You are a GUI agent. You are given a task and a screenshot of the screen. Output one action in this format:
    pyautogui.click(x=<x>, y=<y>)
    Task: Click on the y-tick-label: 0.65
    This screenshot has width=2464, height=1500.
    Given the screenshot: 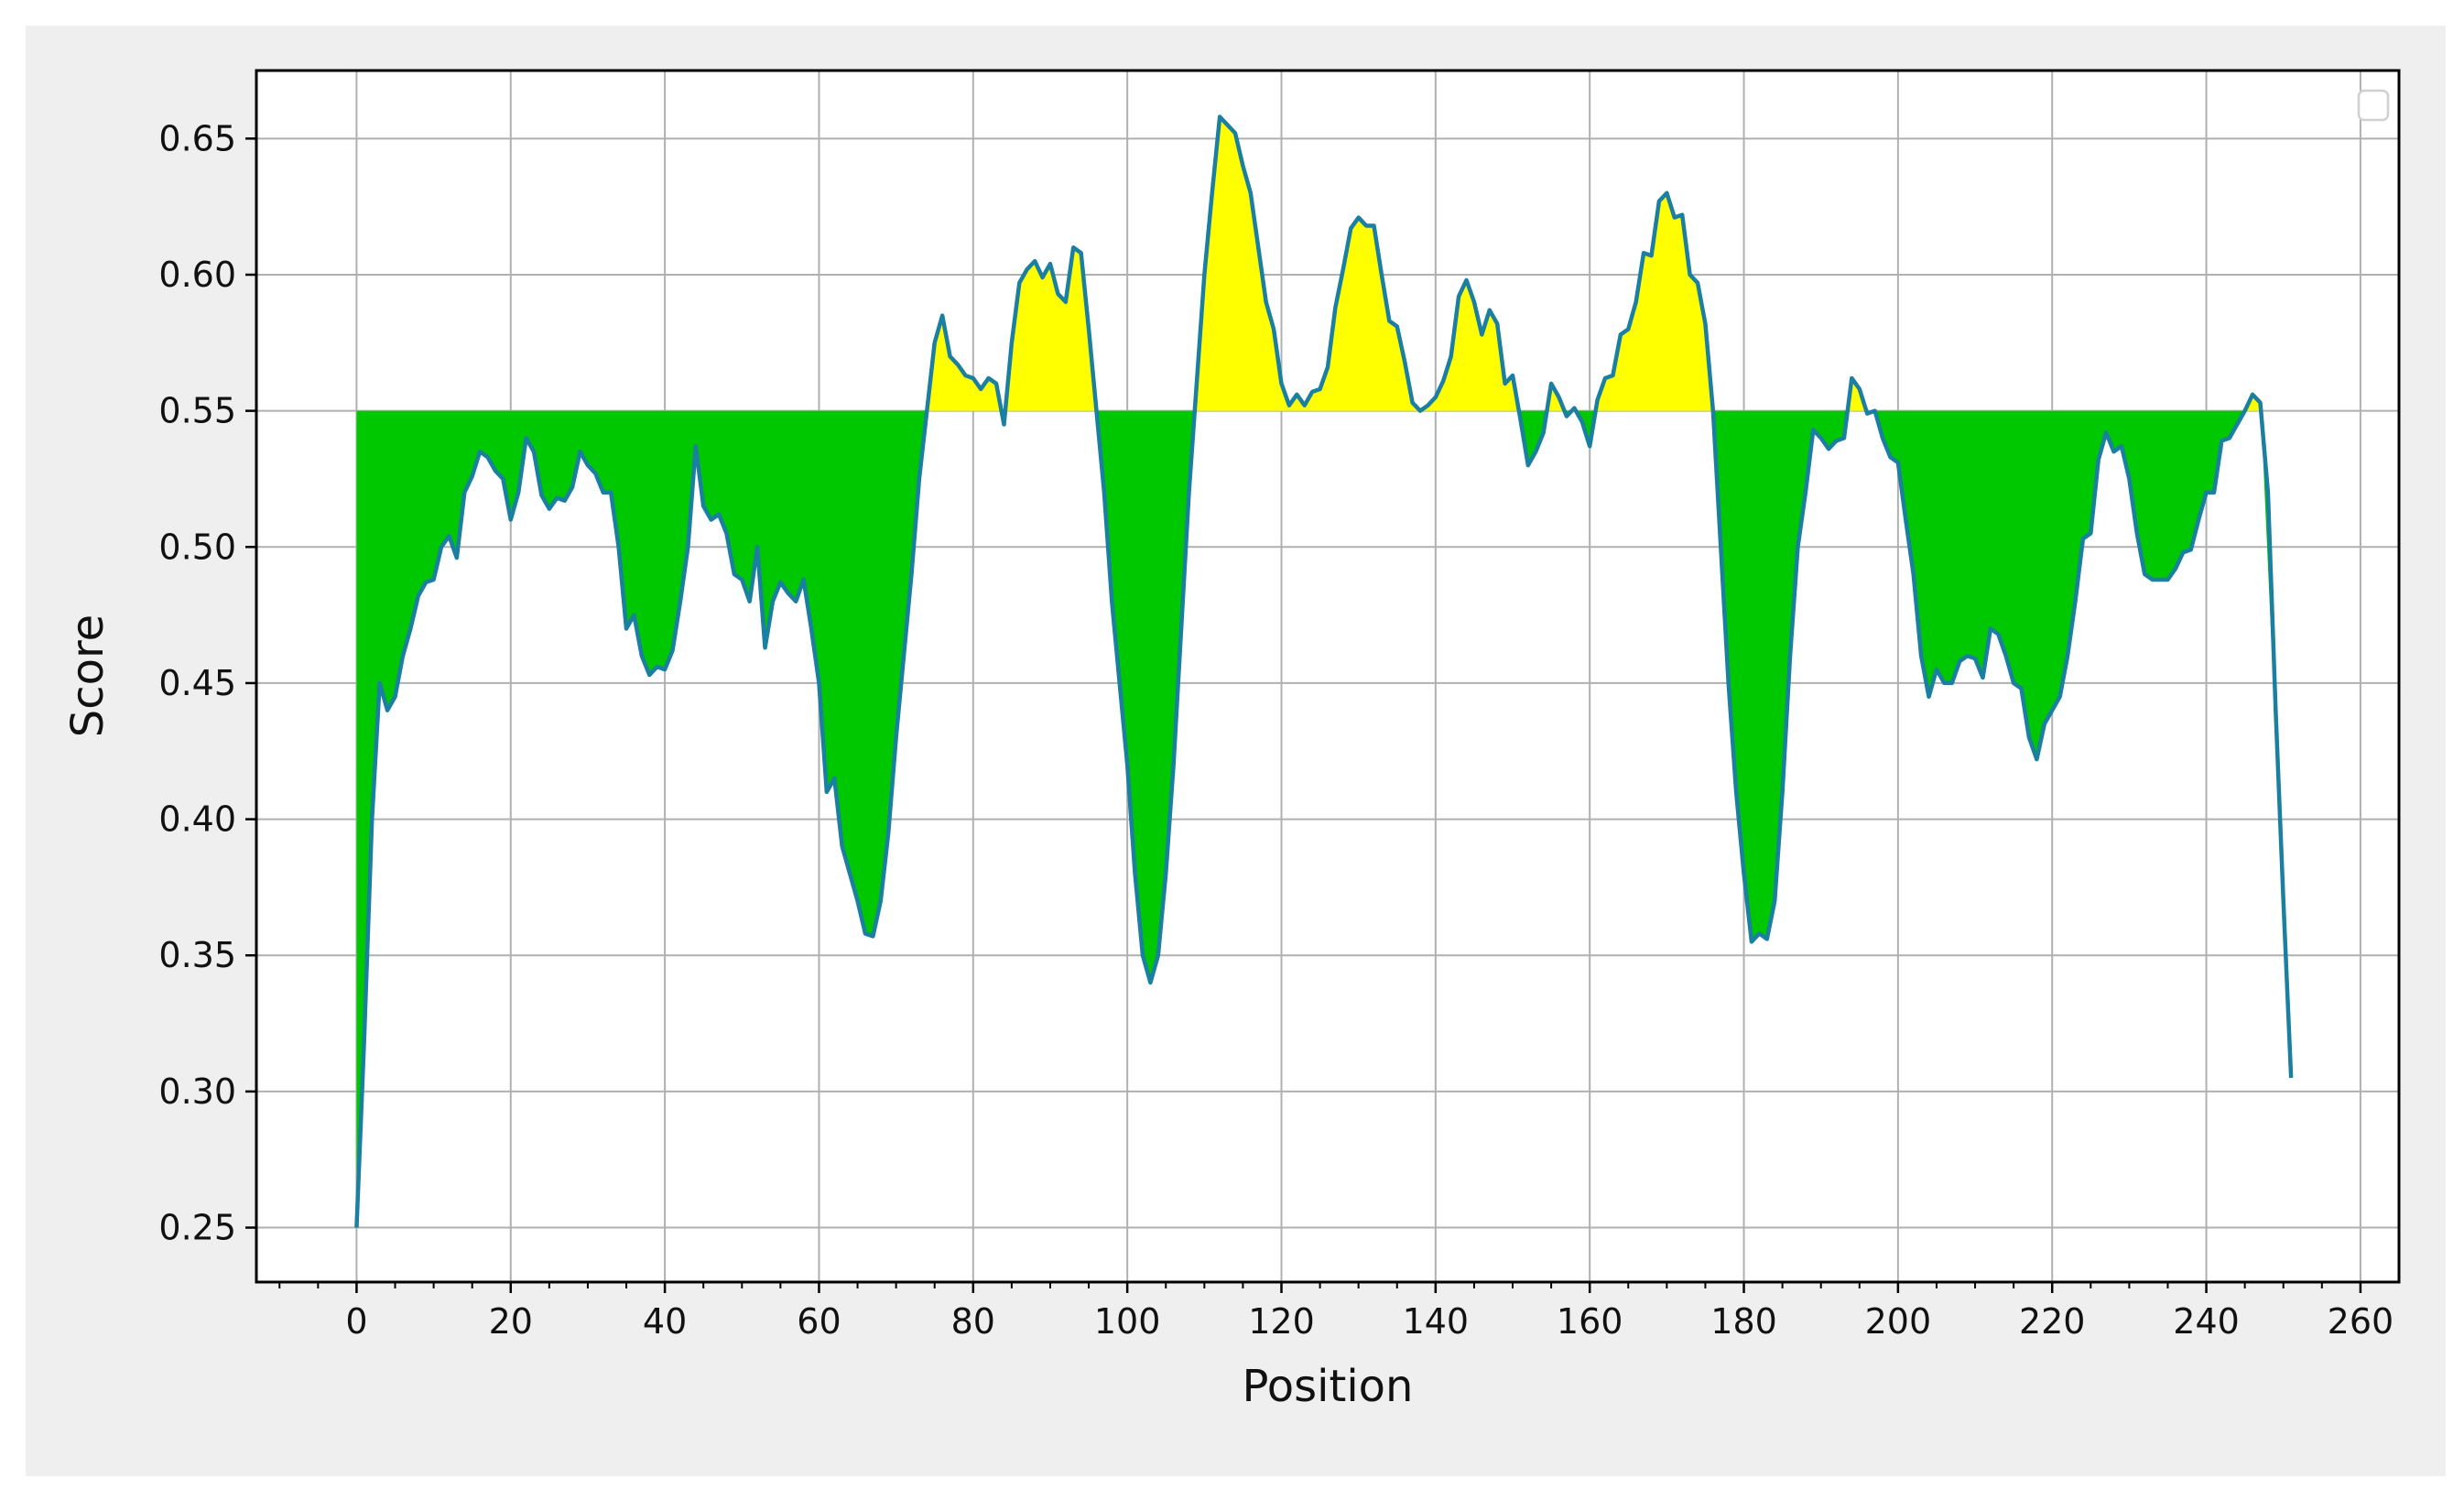 What is the action you would take?
    pyautogui.click(x=197, y=138)
    